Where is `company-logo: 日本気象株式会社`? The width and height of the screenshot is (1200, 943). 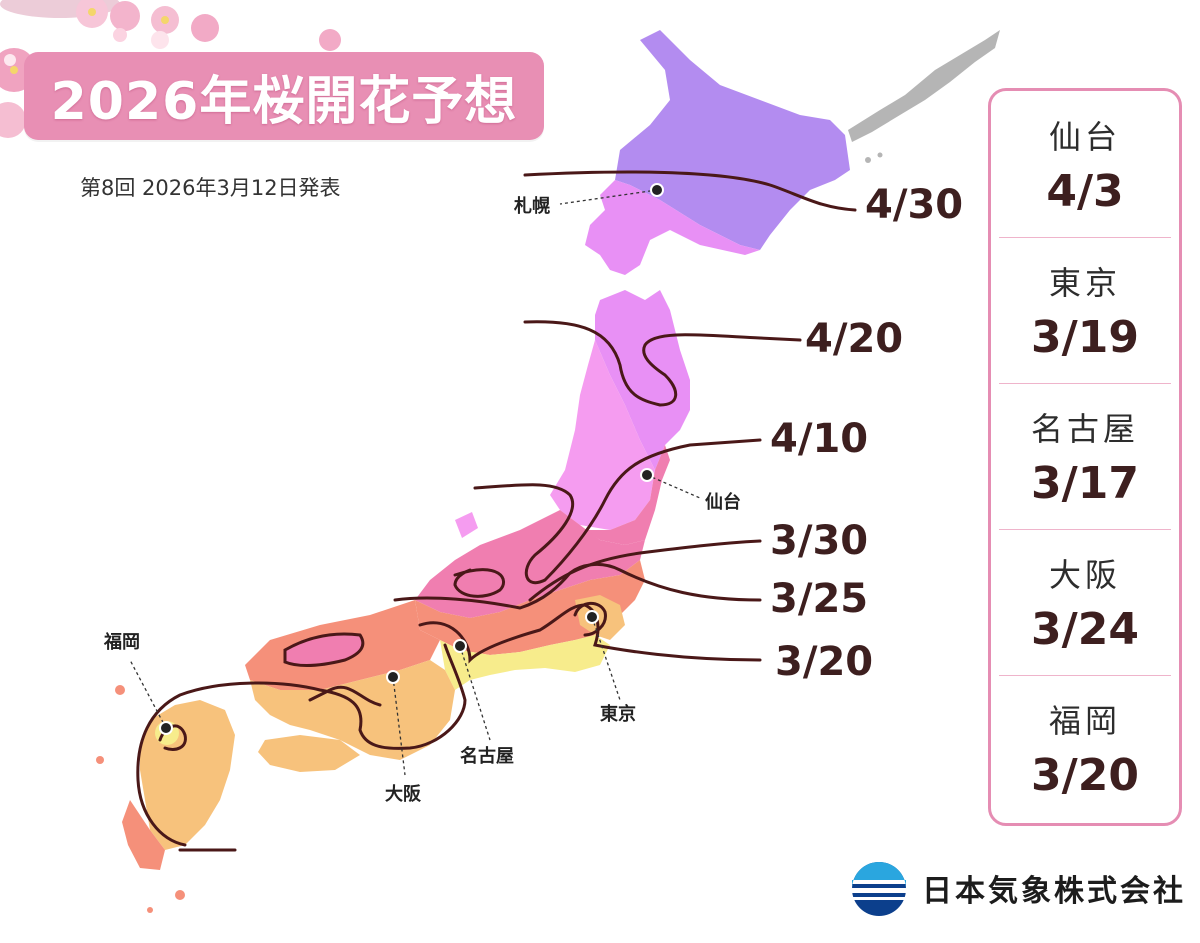 company-logo: 日本気象株式会社 is located at coordinates (1018, 888).